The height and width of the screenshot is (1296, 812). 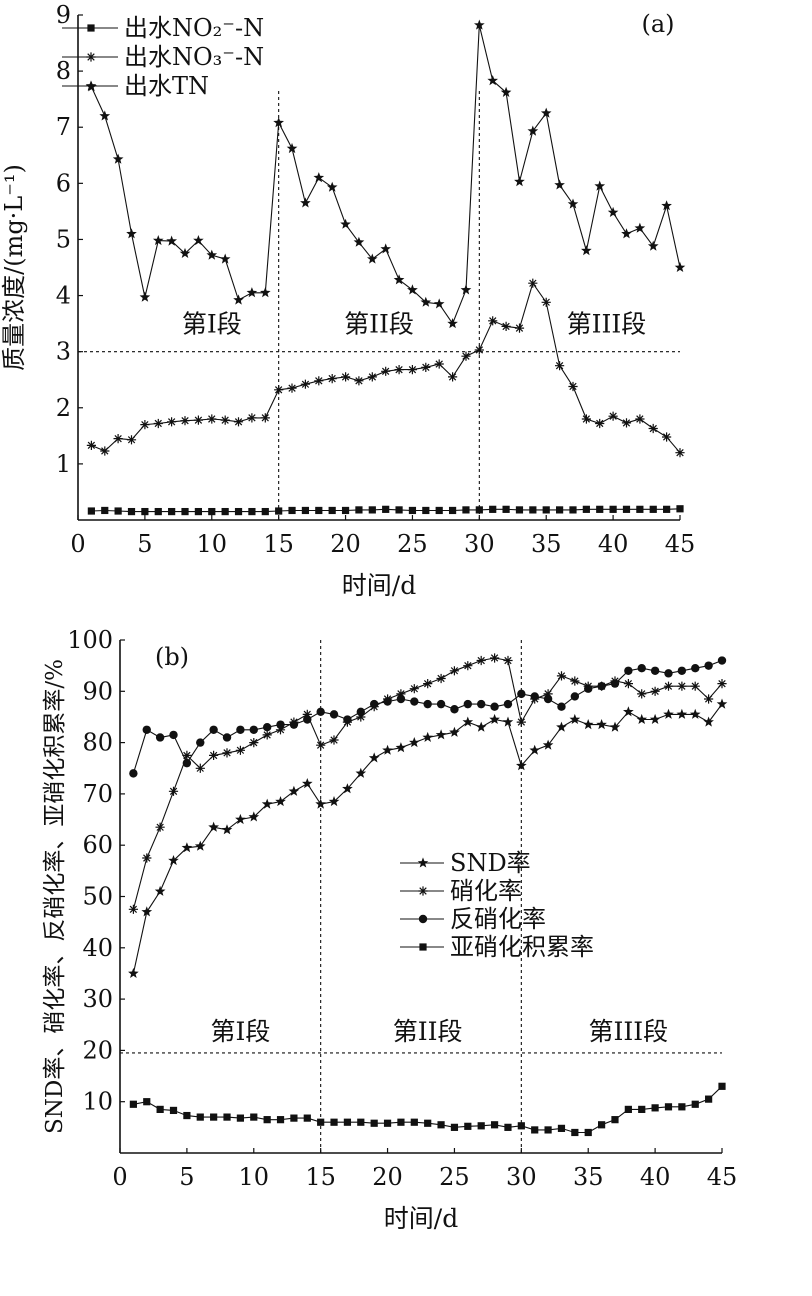 What do you see at coordinates (607, 323) in the screenshot?
I see `phase-label: 第III段` at bounding box center [607, 323].